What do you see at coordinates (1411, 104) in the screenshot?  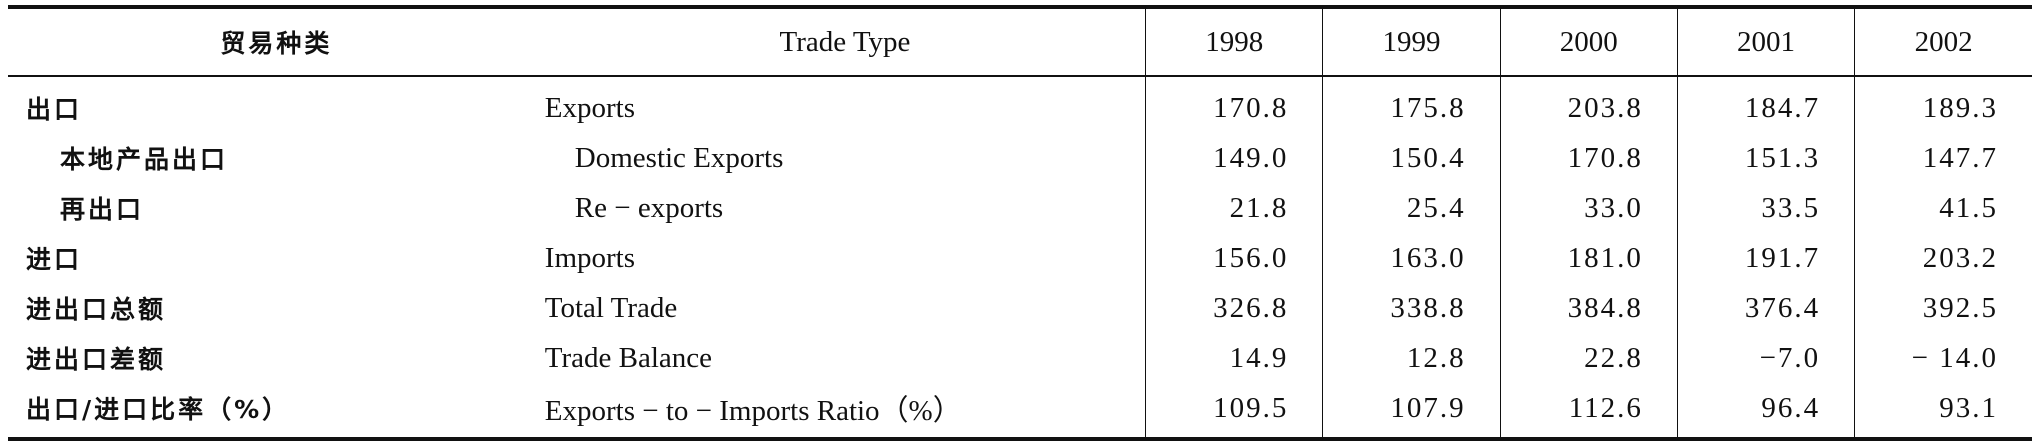 I see `value-cell: 175.8` at bounding box center [1411, 104].